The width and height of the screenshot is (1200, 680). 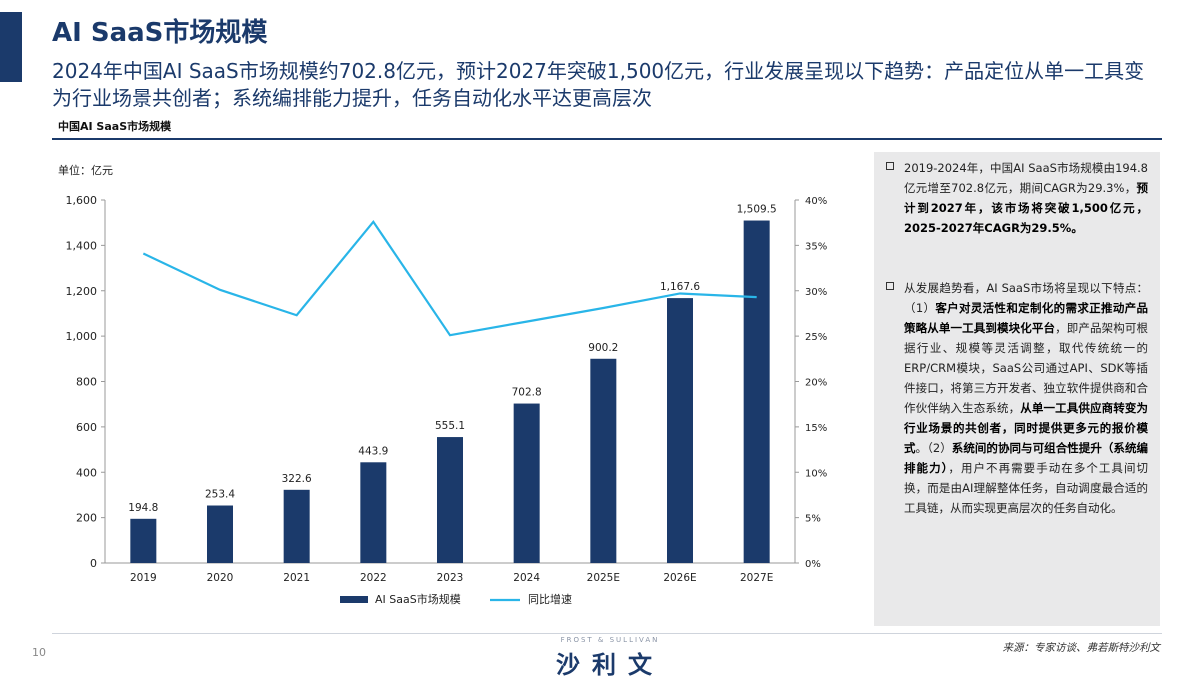 What do you see at coordinates (373, 578) in the screenshot?
I see `x-tick-label: 2022` at bounding box center [373, 578].